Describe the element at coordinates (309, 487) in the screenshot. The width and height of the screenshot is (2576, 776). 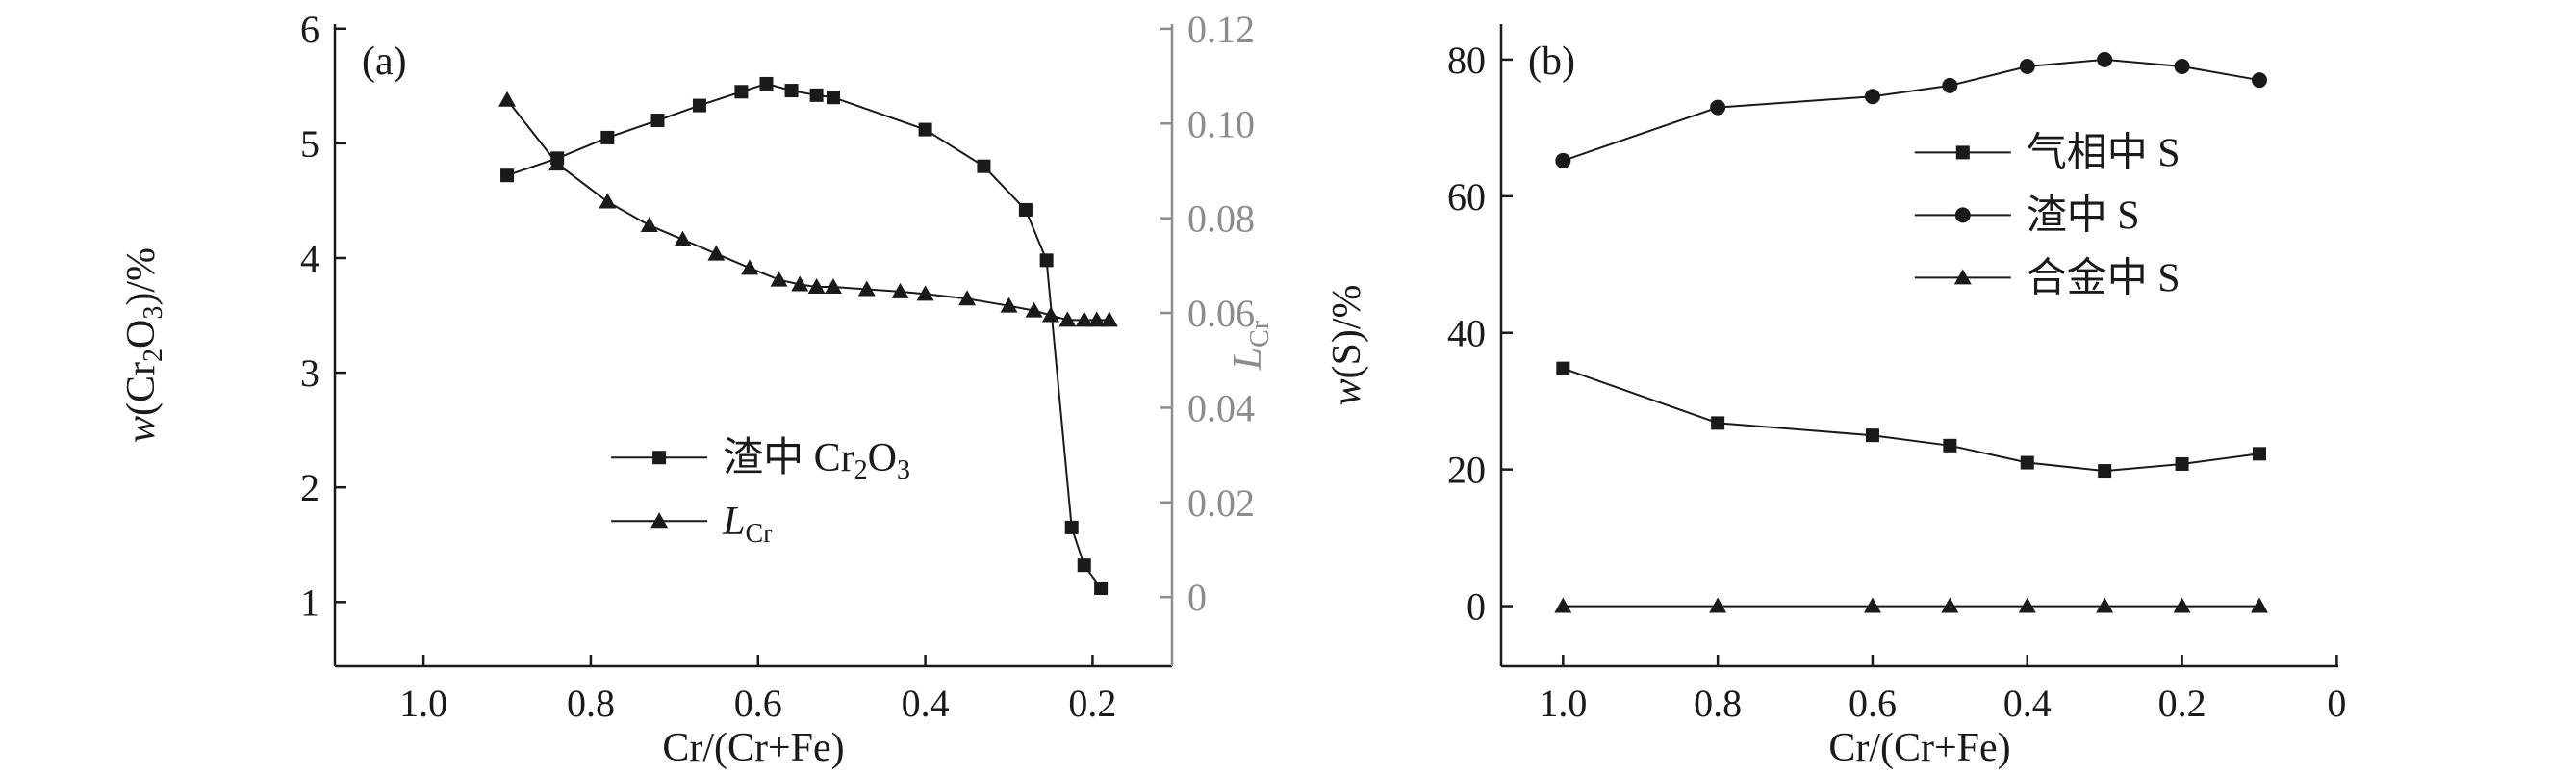
I see `y-tick-label: 2` at that location.